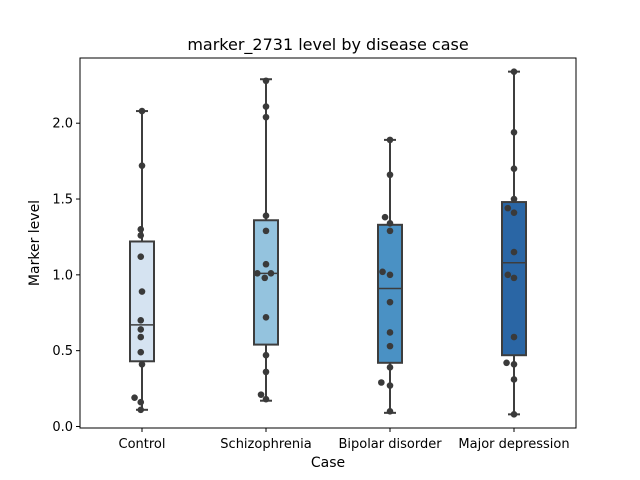 The height and width of the screenshot is (480, 640). I want to click on y-tick-label: 1.0, so click(62, 275).